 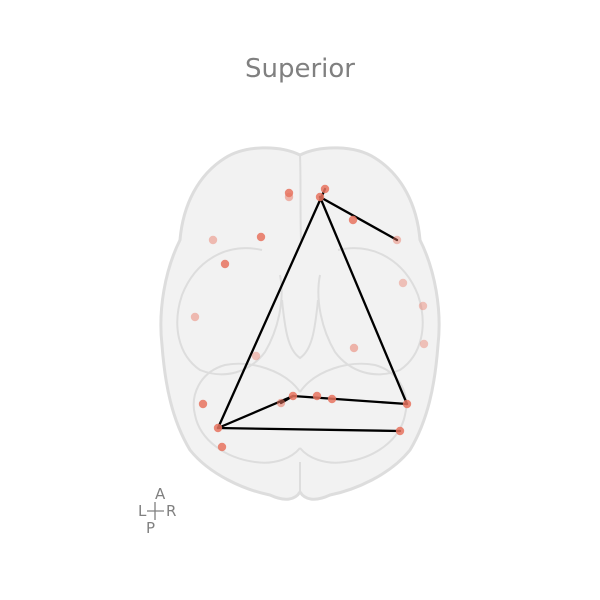 What do you see at coordinates (325, 189) in the screenshot?
I see `node-n4` at bounding box center [325, 189].